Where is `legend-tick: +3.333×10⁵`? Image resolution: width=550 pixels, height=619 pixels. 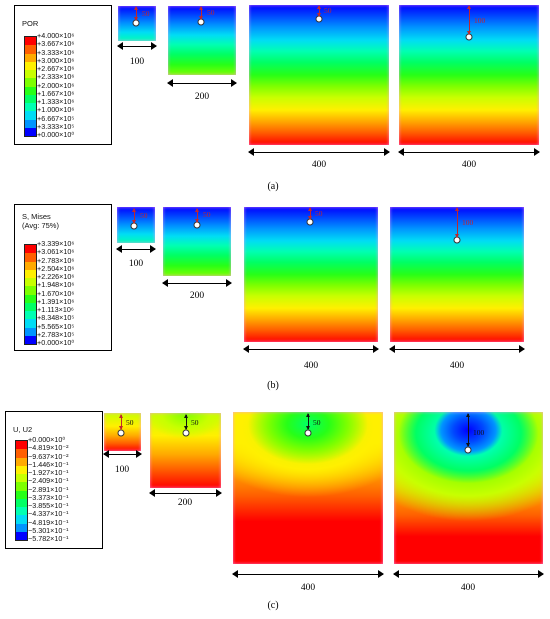 legend-tick: +3.333×10⁵ is located at coordinates (56, 126).